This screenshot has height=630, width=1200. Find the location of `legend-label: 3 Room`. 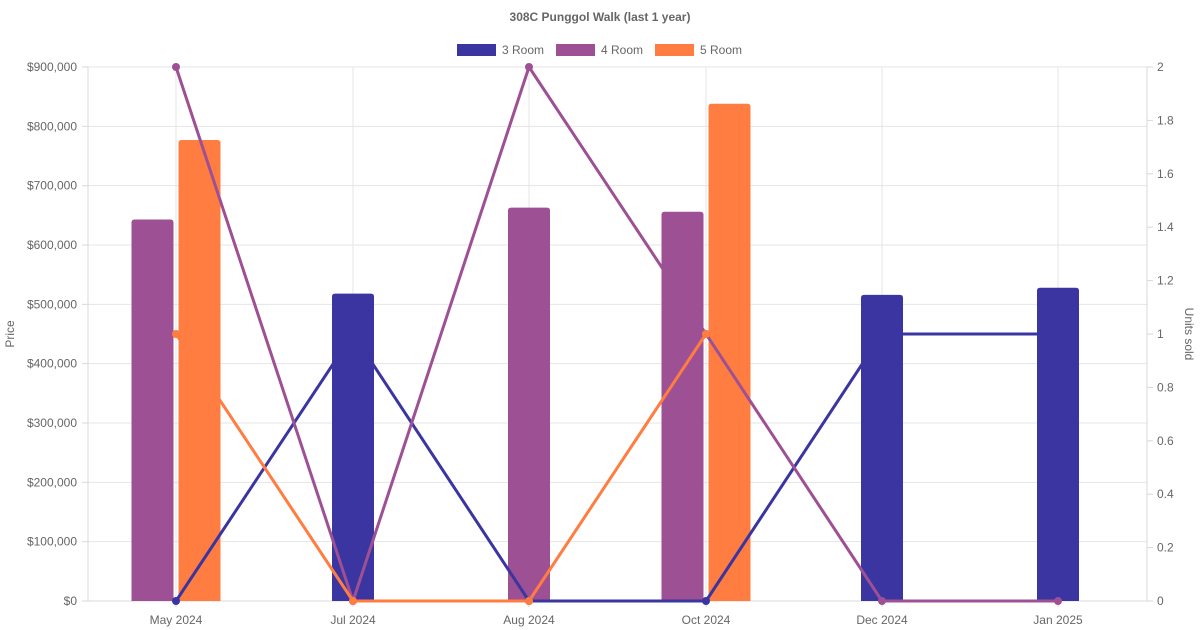

legend-label: 3 Room is located at coordinates (523, 50).